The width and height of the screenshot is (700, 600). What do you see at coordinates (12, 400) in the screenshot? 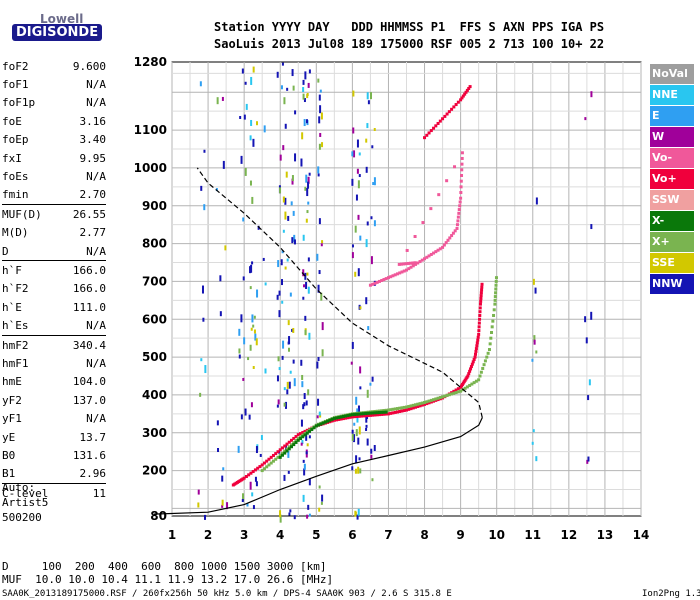
I see `param-name: yF2` at bounding box center [12, 400].